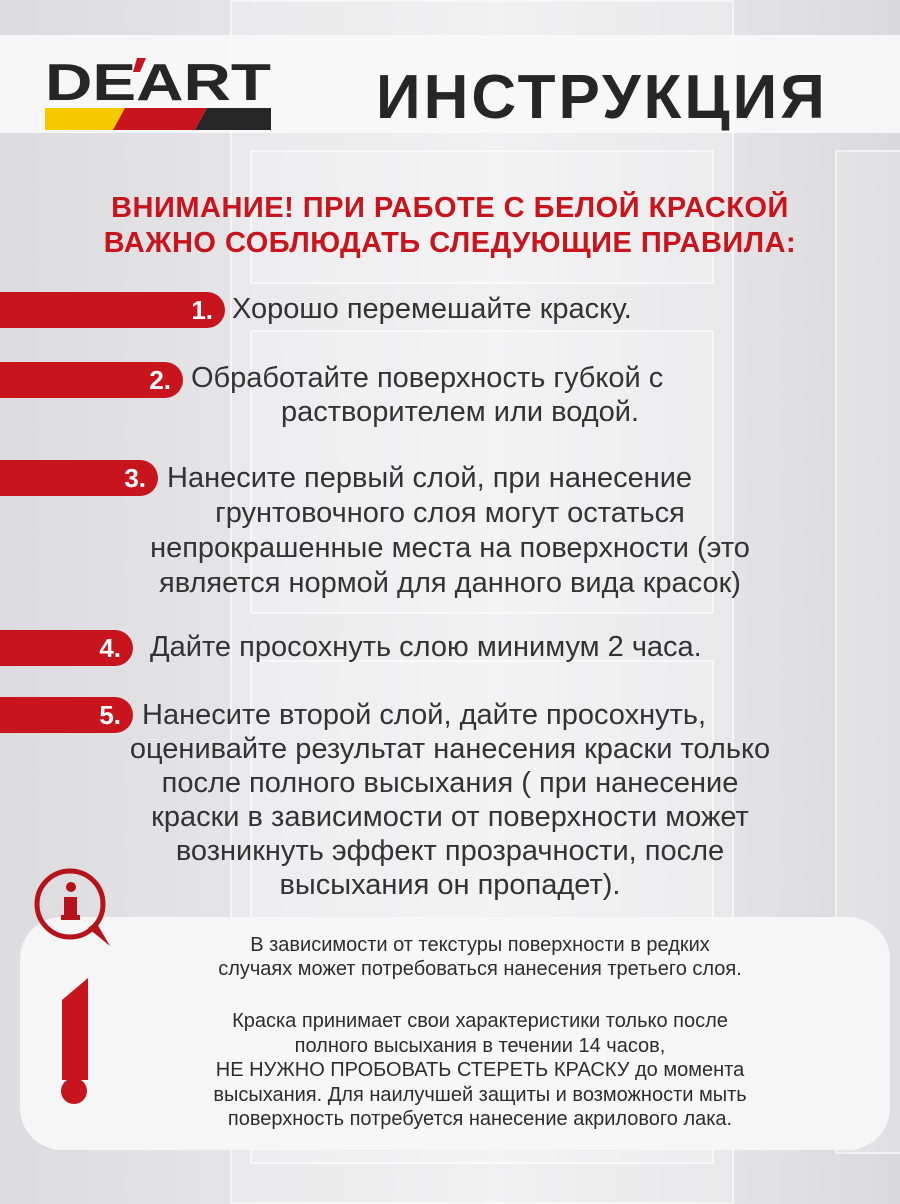 The image size is (900, 1204). Describe the element at coordinates (480, 1046) in the screenshot. I see `note-text: полного высыхания в течении 14 часов,` at that location.